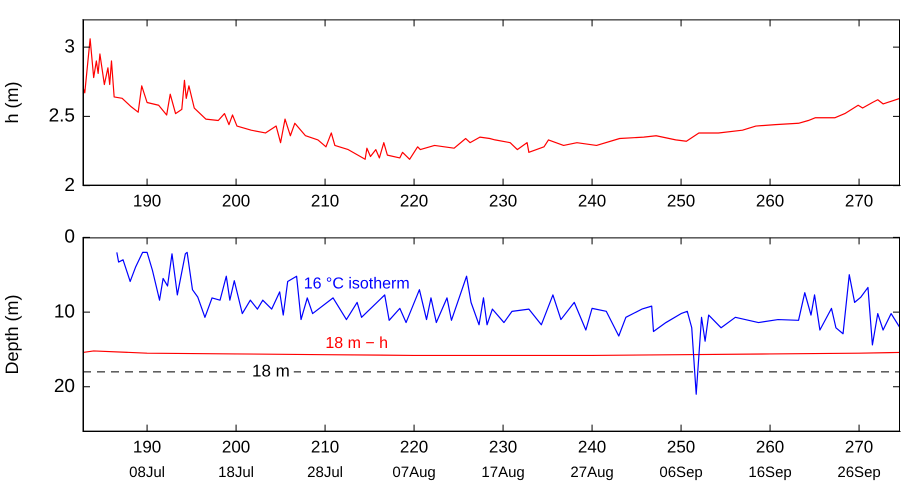 This screenshot has width=902, height=482. What do you see at coordinates (770, 473) in the screenshot?
I see `x2-tick-label: 16Sep` at bounding box center [770, 473].